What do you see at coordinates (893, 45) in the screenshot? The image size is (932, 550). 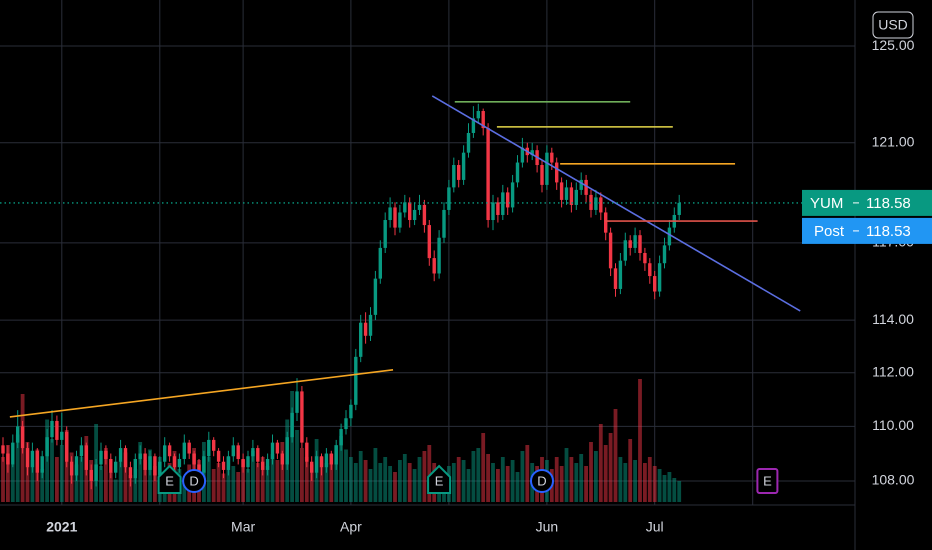 I see `y-tick-label: 125.00` at bounding box center [893, 45].